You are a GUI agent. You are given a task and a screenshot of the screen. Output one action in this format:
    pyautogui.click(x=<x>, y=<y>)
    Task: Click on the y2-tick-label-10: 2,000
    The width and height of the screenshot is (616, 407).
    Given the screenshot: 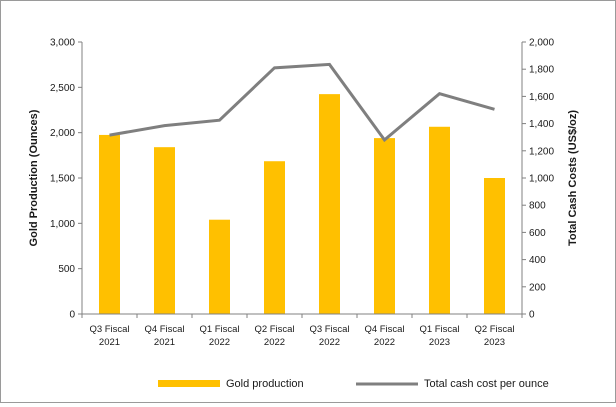 What is the action you would take?
    pyautogui.click(x=541, y=43)
    